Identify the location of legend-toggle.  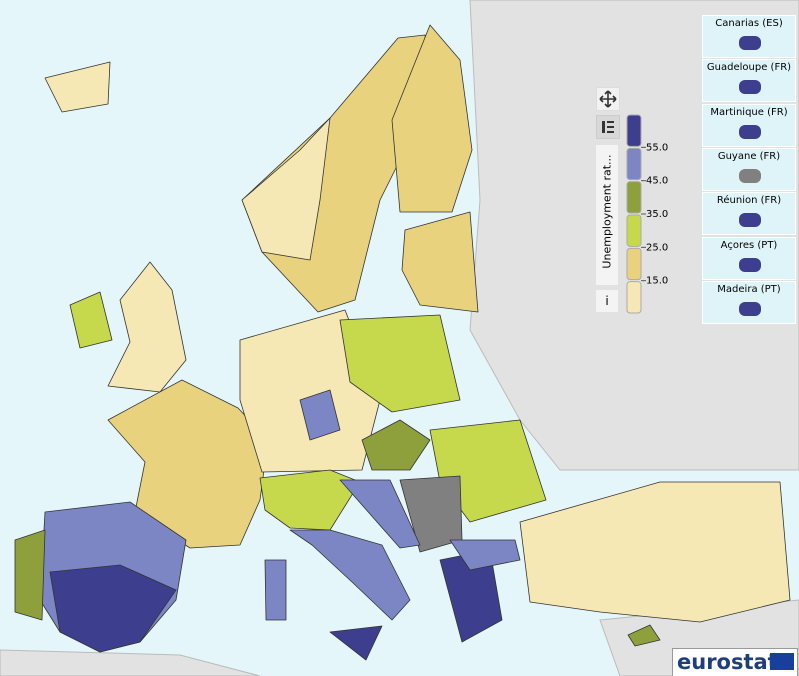
(608, 127).